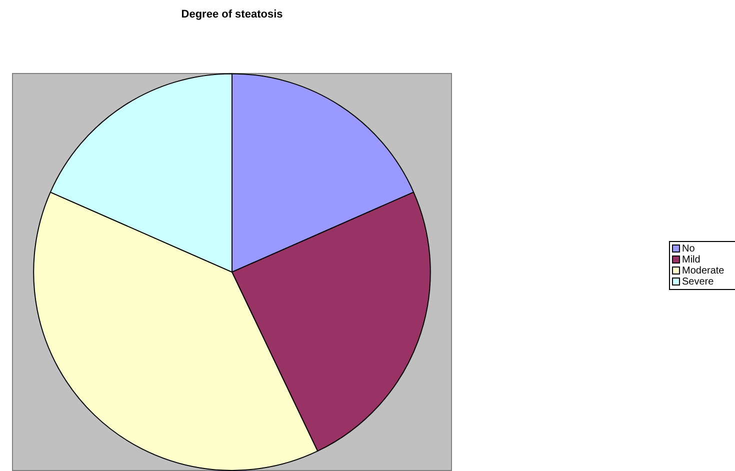 The image size is (735, 471). Describe the element at coordinates (703, 270) in the screenshot. I see `legend-label: Moderate` at that location.